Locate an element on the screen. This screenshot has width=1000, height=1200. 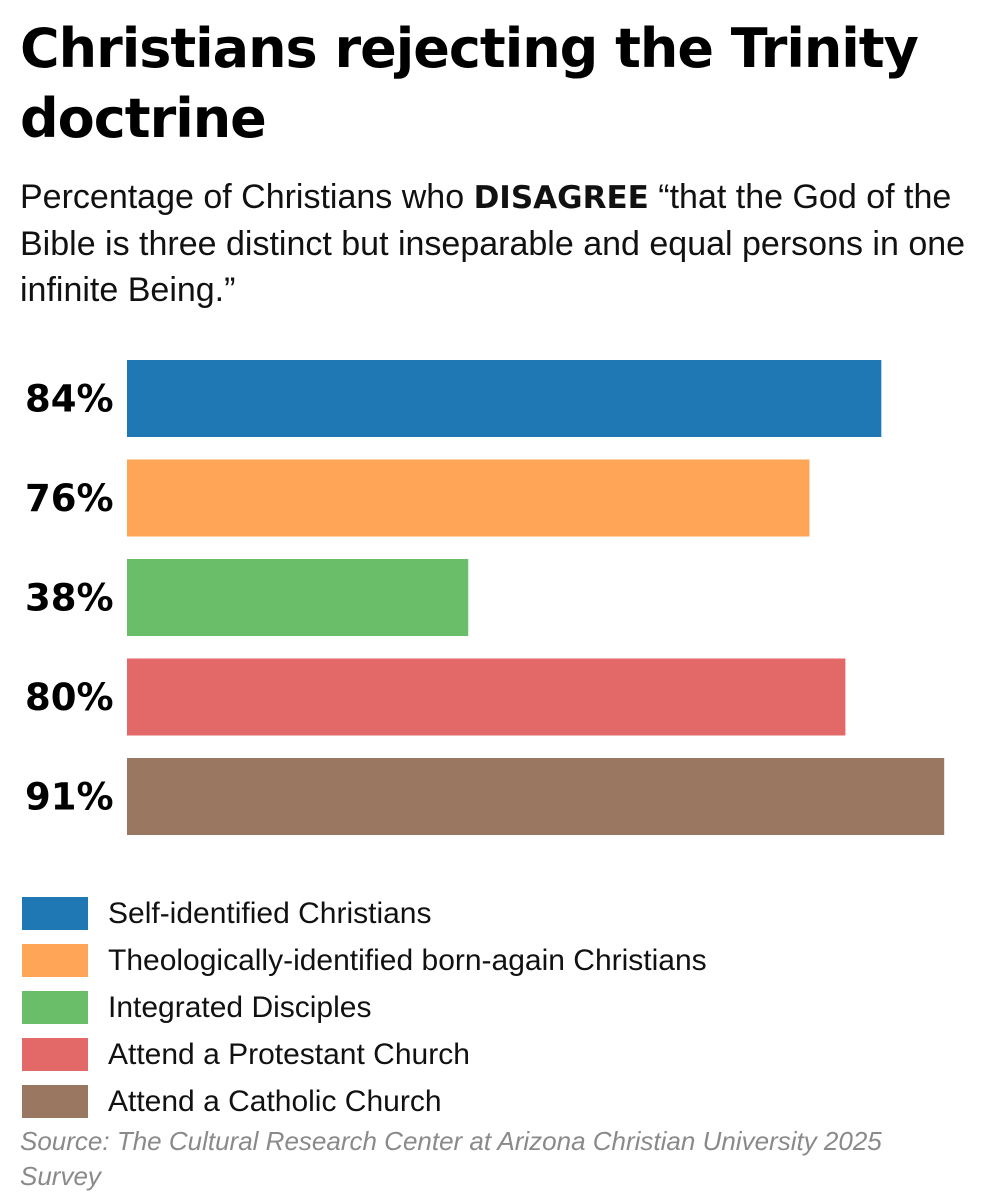
legend-item: Self-identified Christians is located at coordinates (364, 913).